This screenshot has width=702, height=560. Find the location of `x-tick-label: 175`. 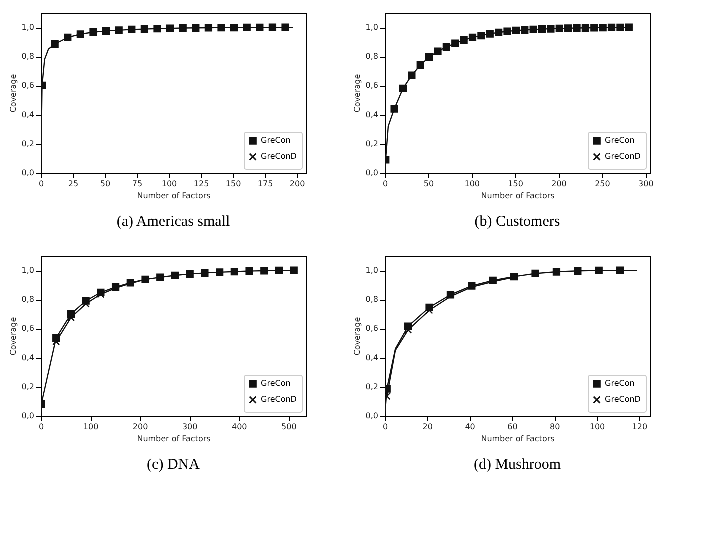

x-tick-label: 175 is located at coordinates (266, 184).